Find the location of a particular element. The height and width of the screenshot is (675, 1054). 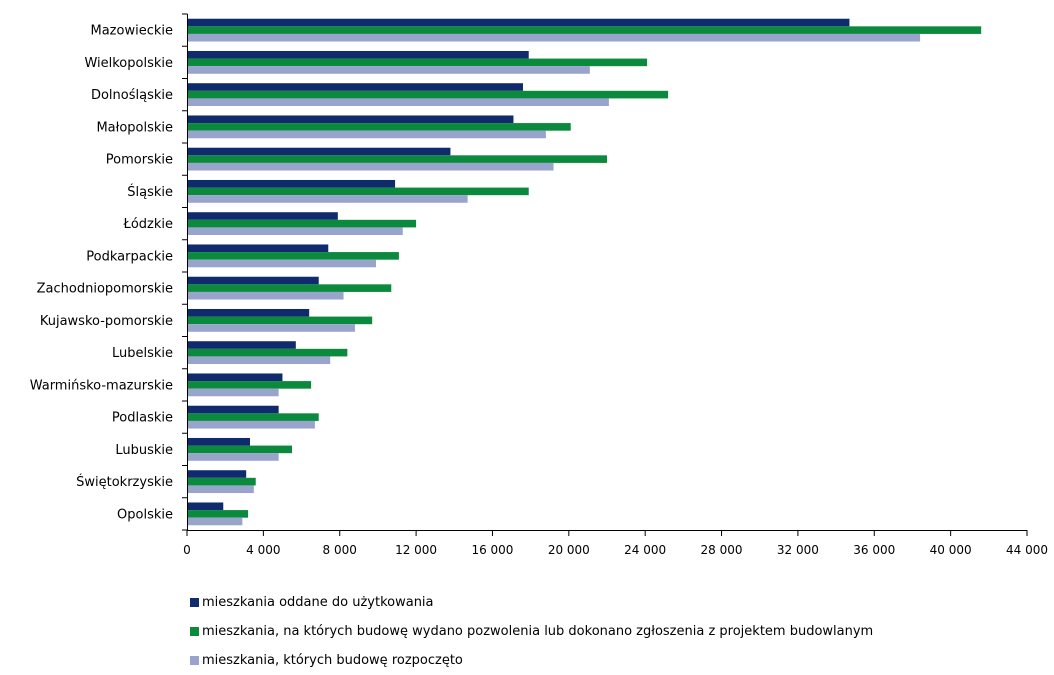

bar-śląskie-series-0 is located at coordinates (291, 183).